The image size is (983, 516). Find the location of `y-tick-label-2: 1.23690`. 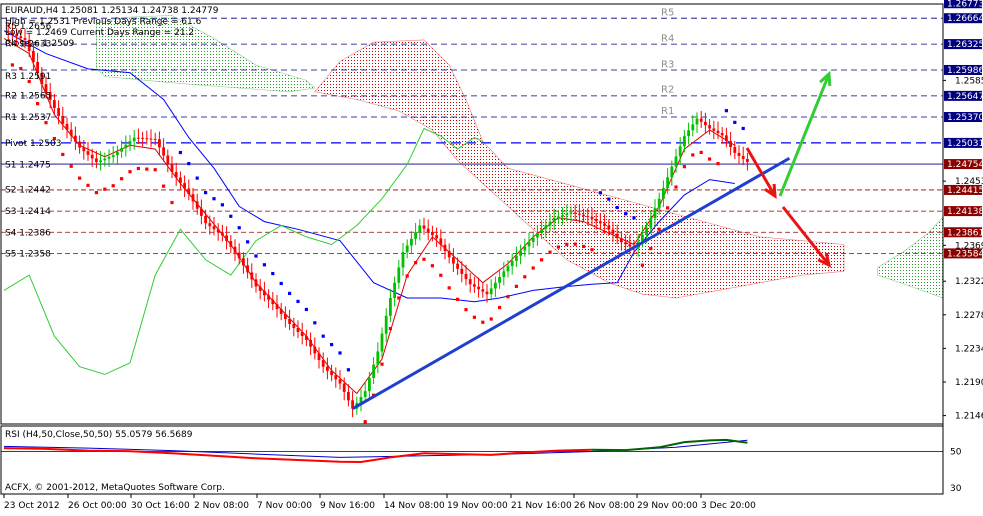

y-tick-label-2: 1.23690 is located at coordinates (969, 246).